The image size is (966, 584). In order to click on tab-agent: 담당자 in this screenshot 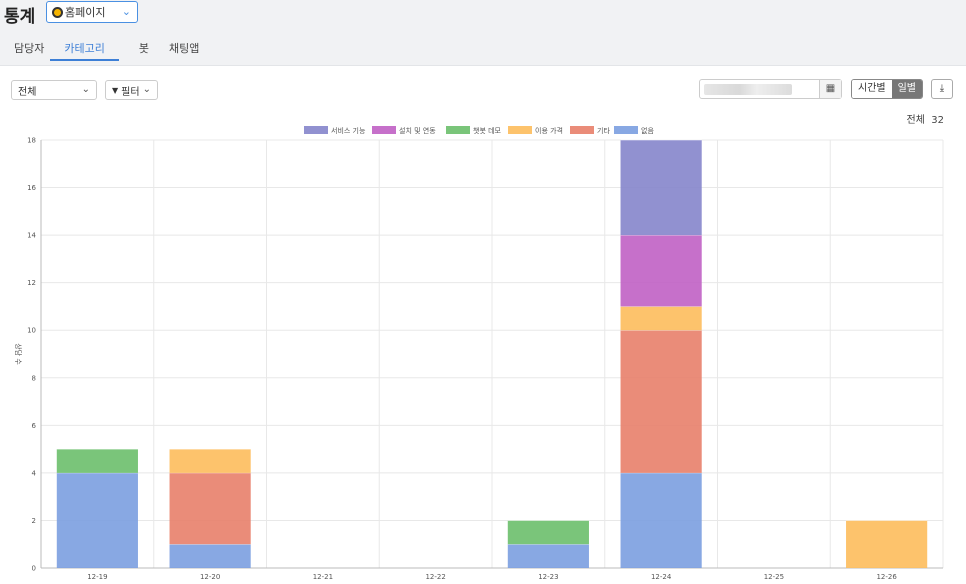, I will do `click(29, 48)`.